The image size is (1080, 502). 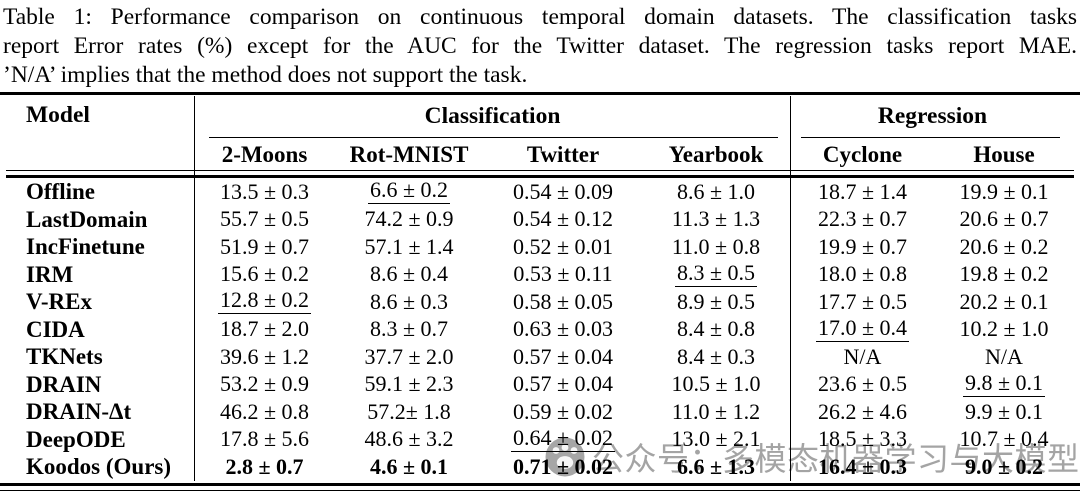 I want to click on metric-value-text: 8.6 ± 0.3, so click(x=409, y=301).